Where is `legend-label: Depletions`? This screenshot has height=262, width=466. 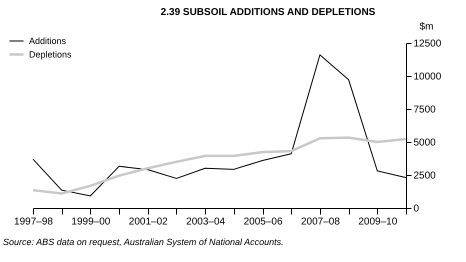
legend-label: Depletions is located at coordinates (50, 55).